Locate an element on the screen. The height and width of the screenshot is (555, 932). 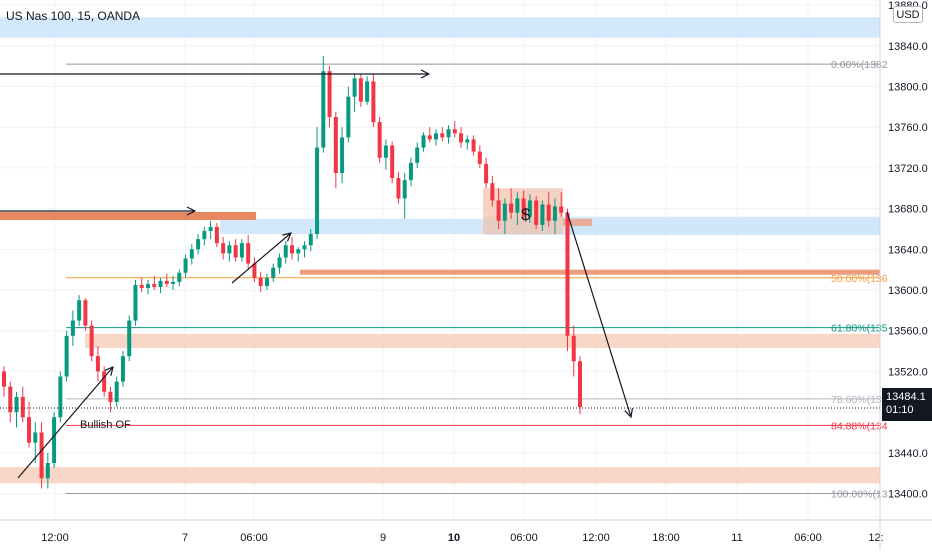
fib-level-label: 78.60%(134 is located at coordinates (859, 400).